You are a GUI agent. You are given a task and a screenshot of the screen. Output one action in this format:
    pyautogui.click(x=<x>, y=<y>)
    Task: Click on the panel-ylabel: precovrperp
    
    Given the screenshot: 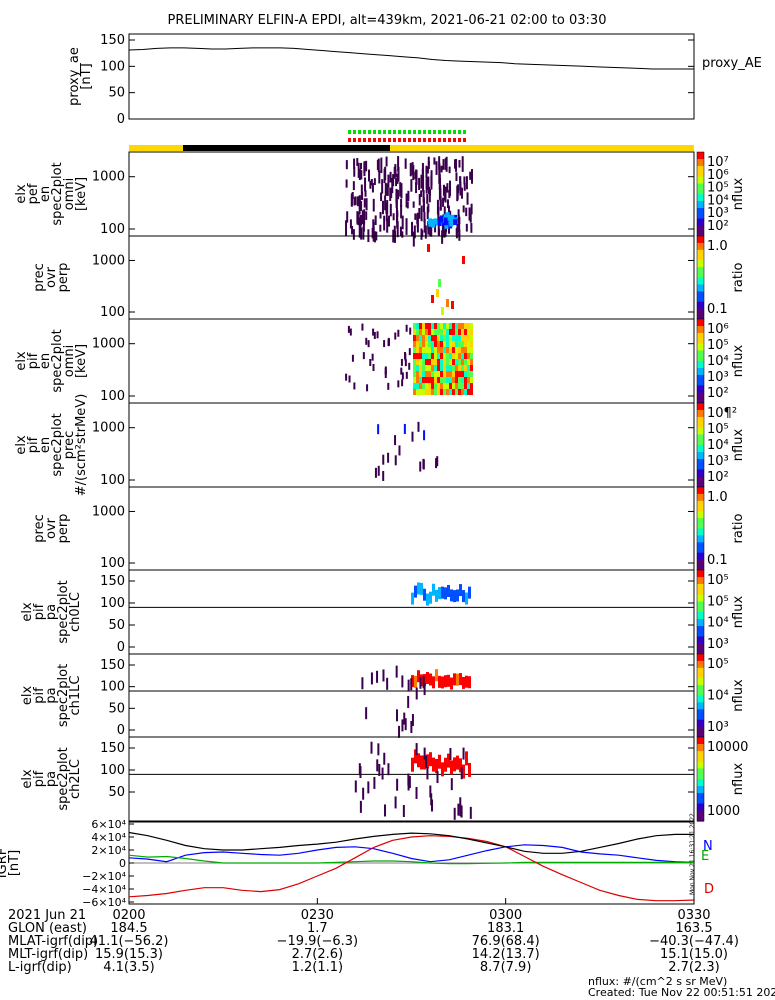 What is the action you would take?
    pyautogui.click(x=51, y=278)
    